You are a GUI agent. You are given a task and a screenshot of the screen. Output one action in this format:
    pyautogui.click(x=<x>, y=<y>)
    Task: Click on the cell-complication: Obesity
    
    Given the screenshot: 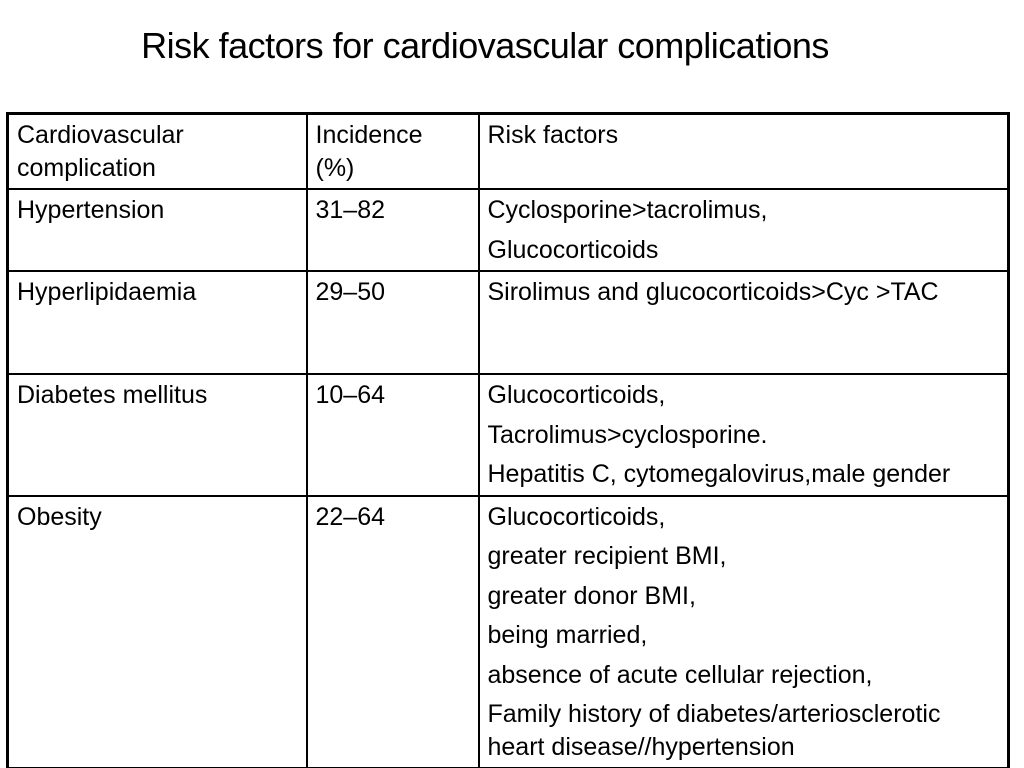 What is the action you would take?
    pyautogui.click(x=157, y=631)
    